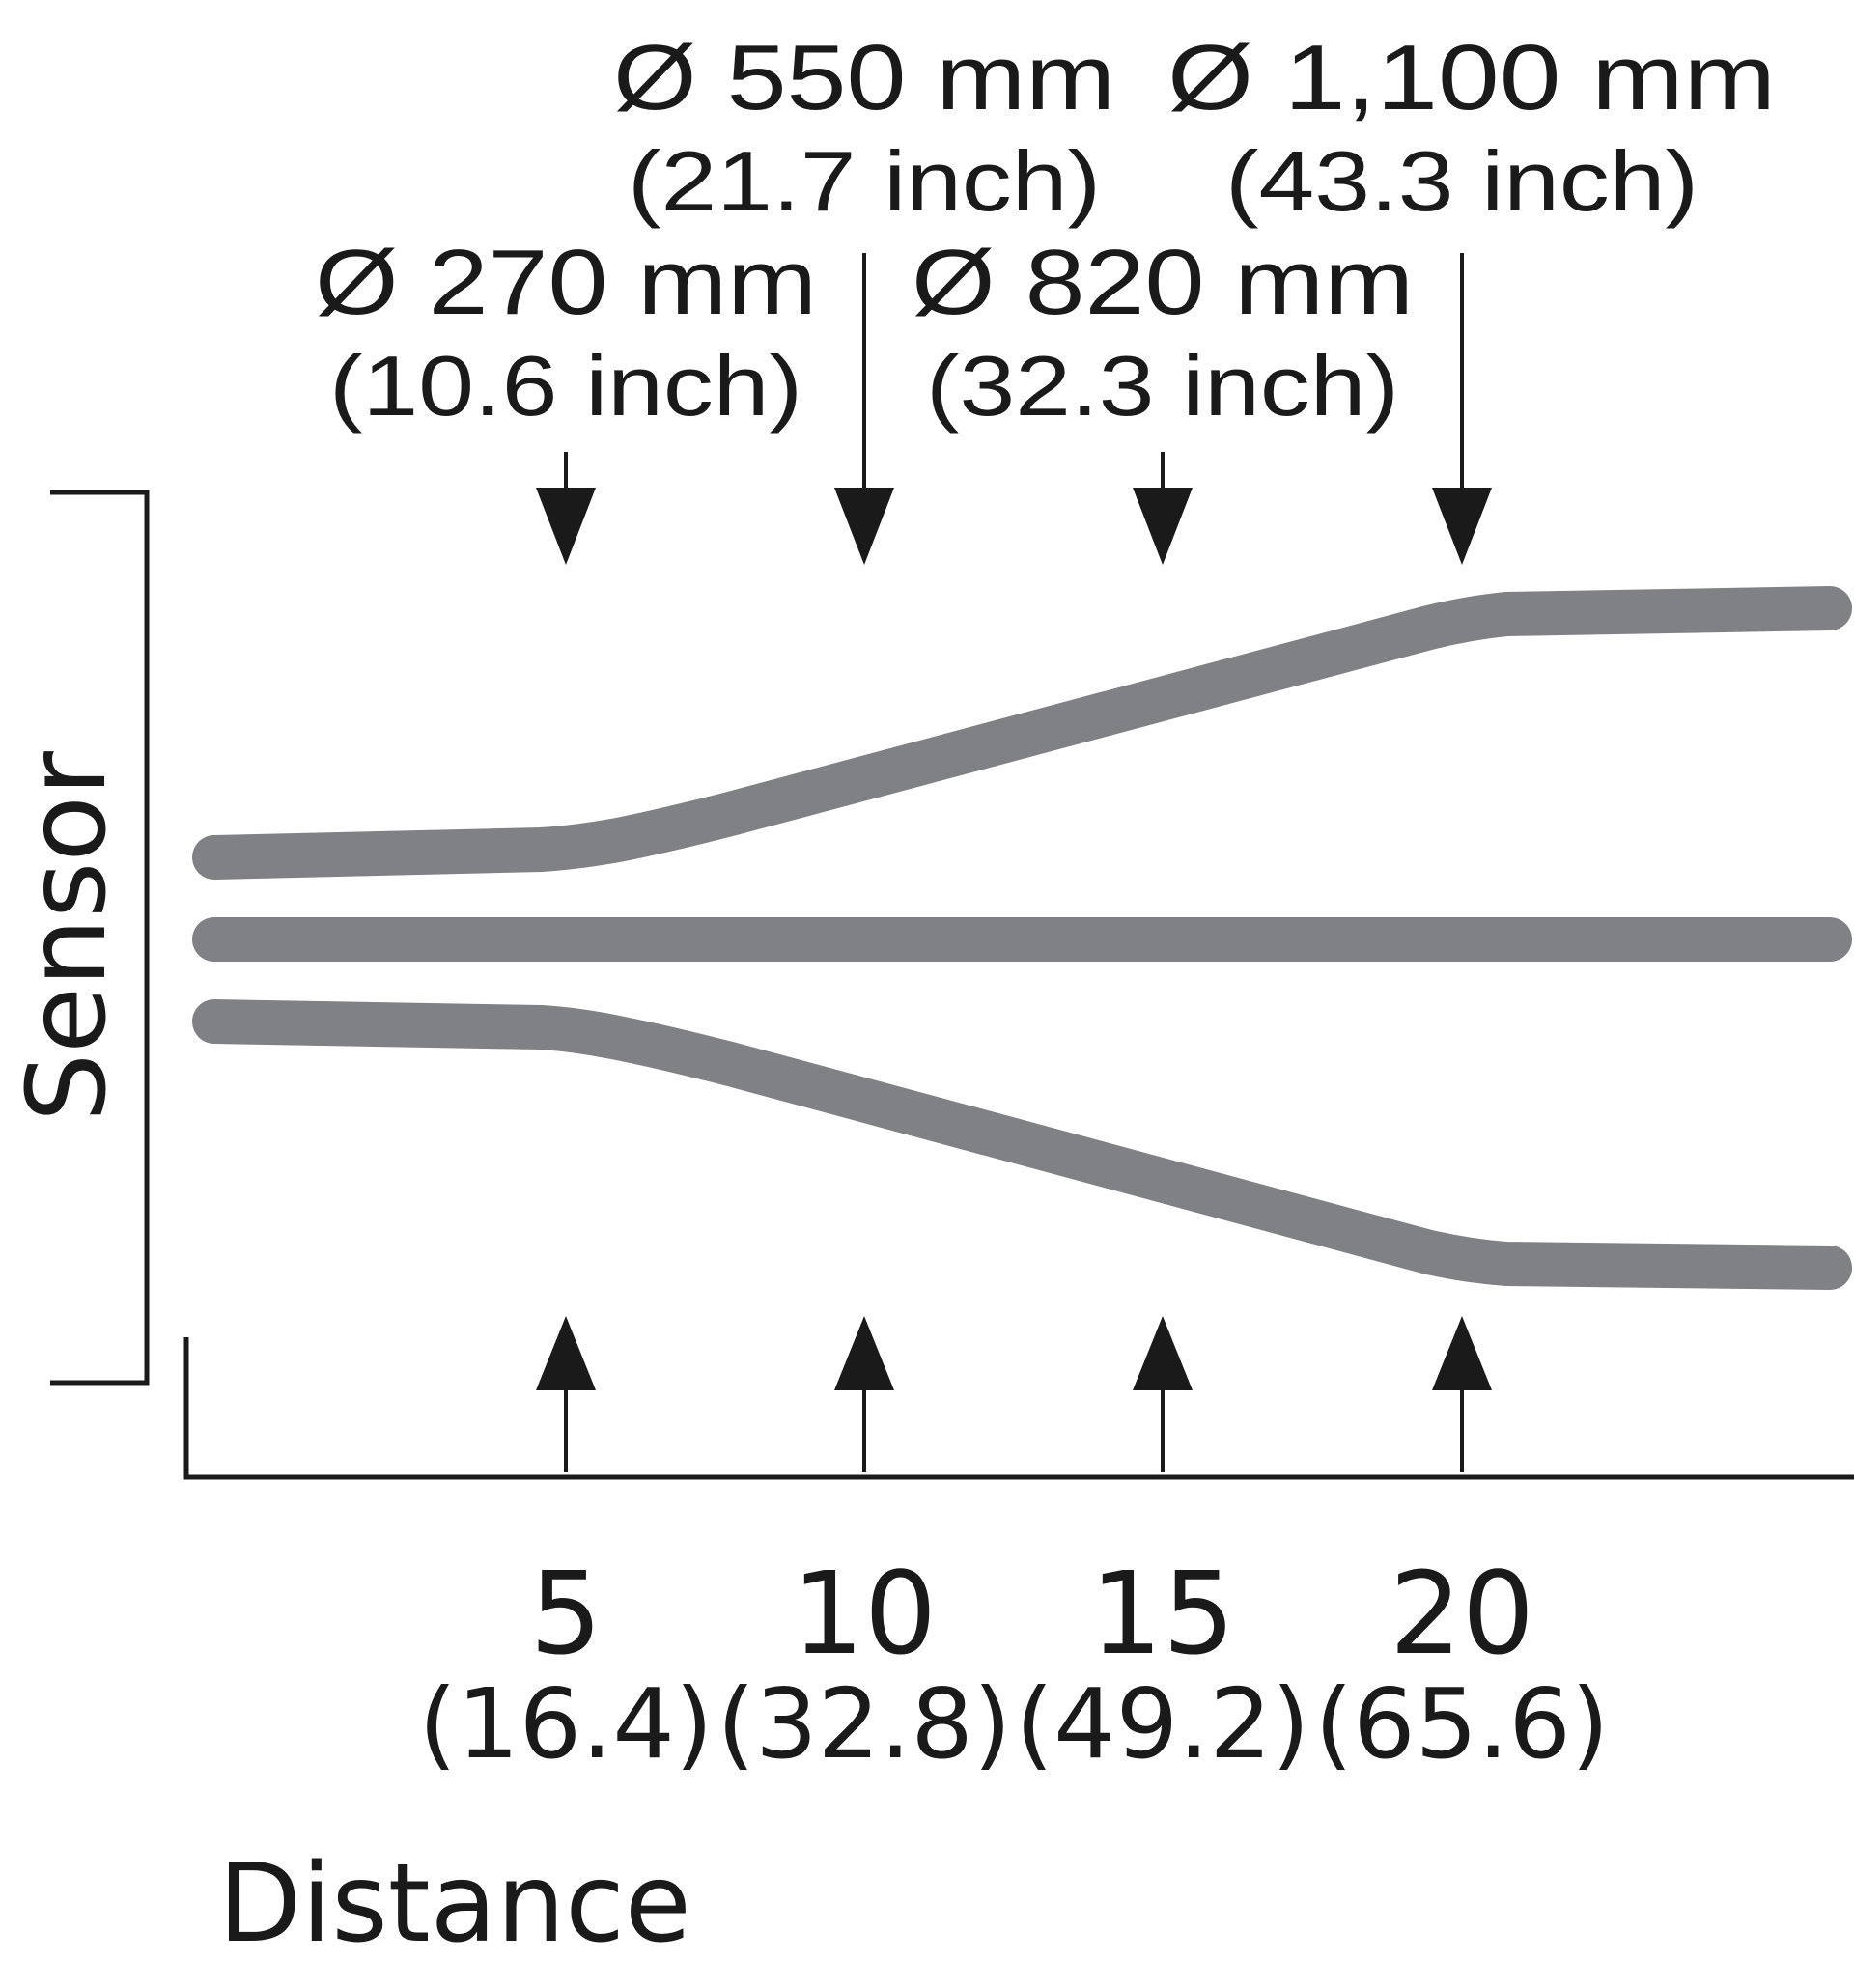  I want to click on distance-label-4: 20, so click(1462, 1614).